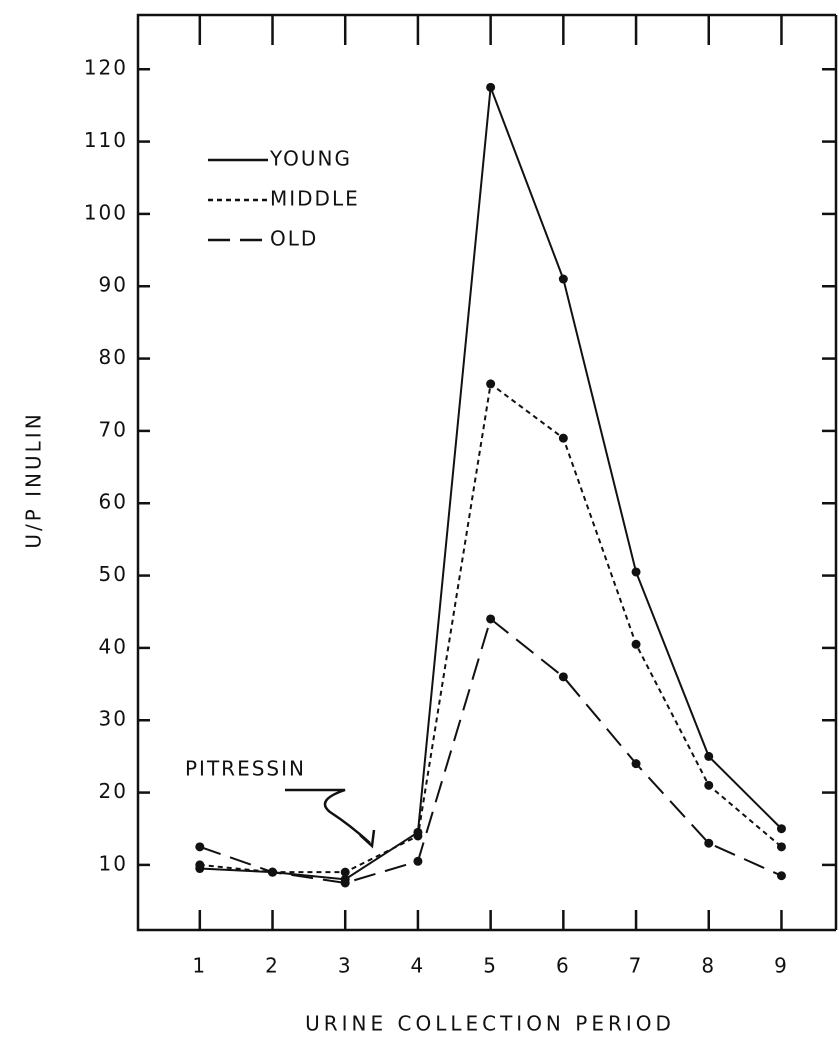 The height and width of the screenshot is (1039, 839). Describe the element at coordinates (563, 966) in the screenshot. I see `x-tick-label: 6` at that location.